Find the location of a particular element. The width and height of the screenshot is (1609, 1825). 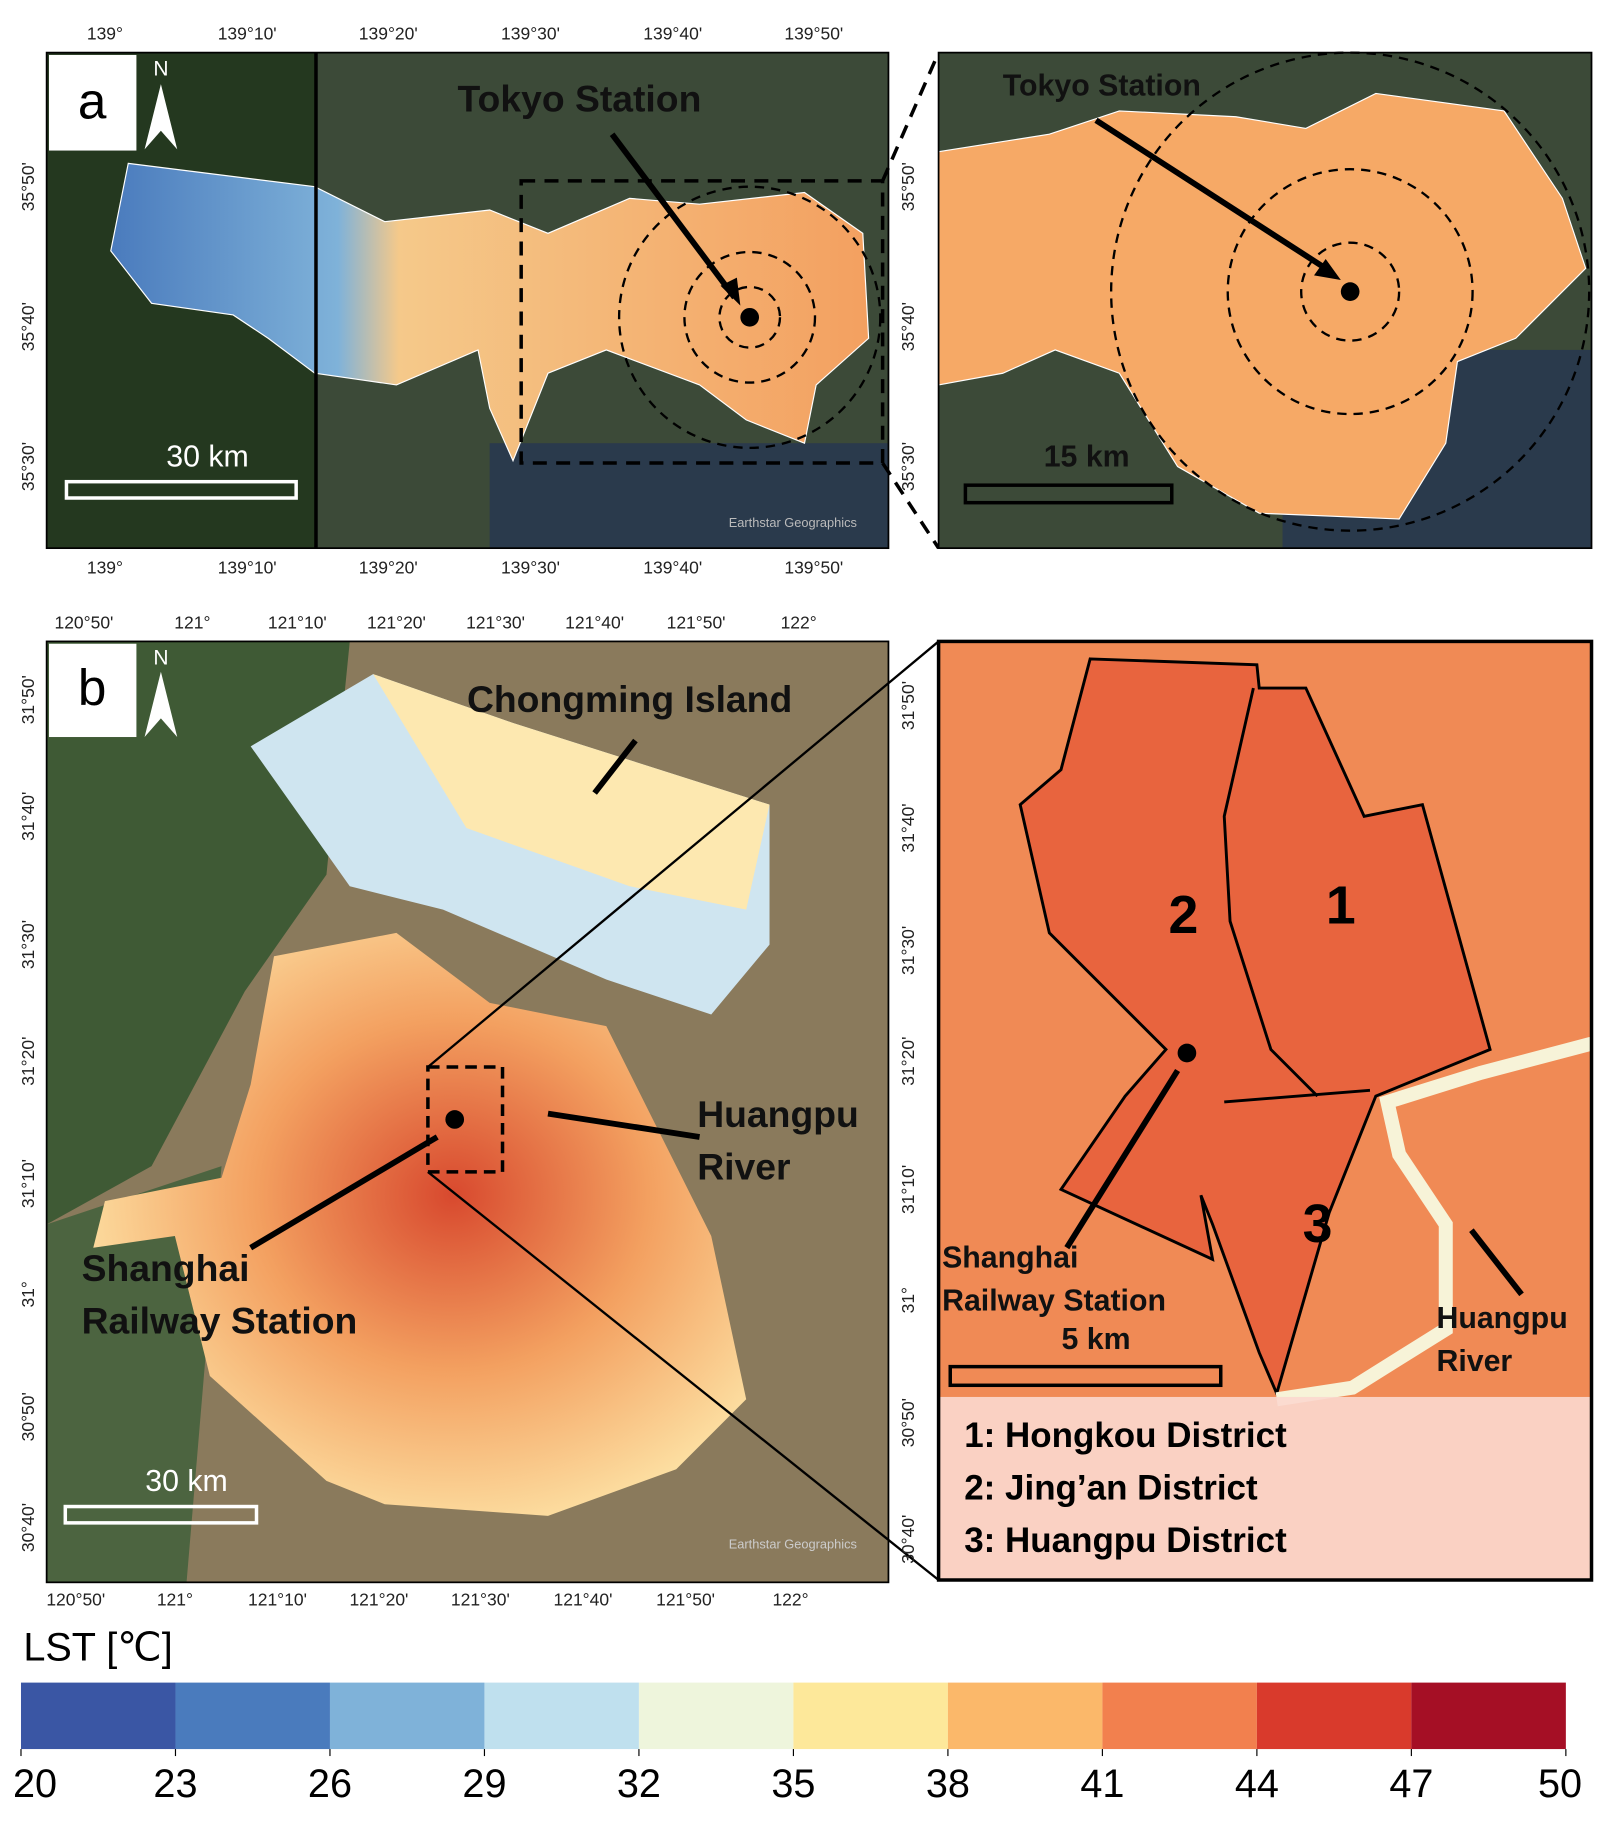

arrow-head is located at coordinates (1327, 269).